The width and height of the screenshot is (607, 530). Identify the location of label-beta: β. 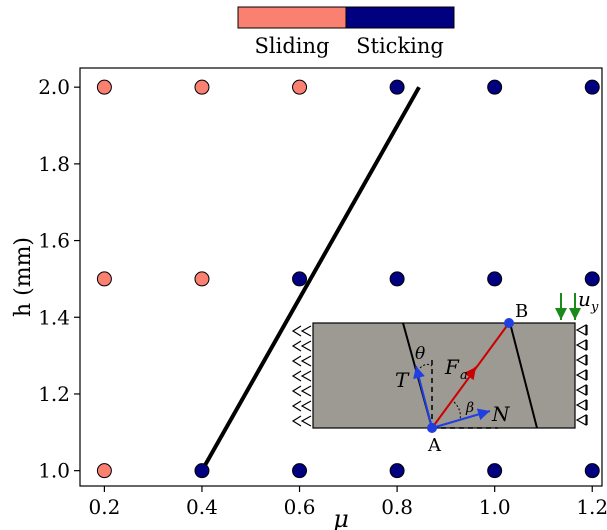
(469, 408).